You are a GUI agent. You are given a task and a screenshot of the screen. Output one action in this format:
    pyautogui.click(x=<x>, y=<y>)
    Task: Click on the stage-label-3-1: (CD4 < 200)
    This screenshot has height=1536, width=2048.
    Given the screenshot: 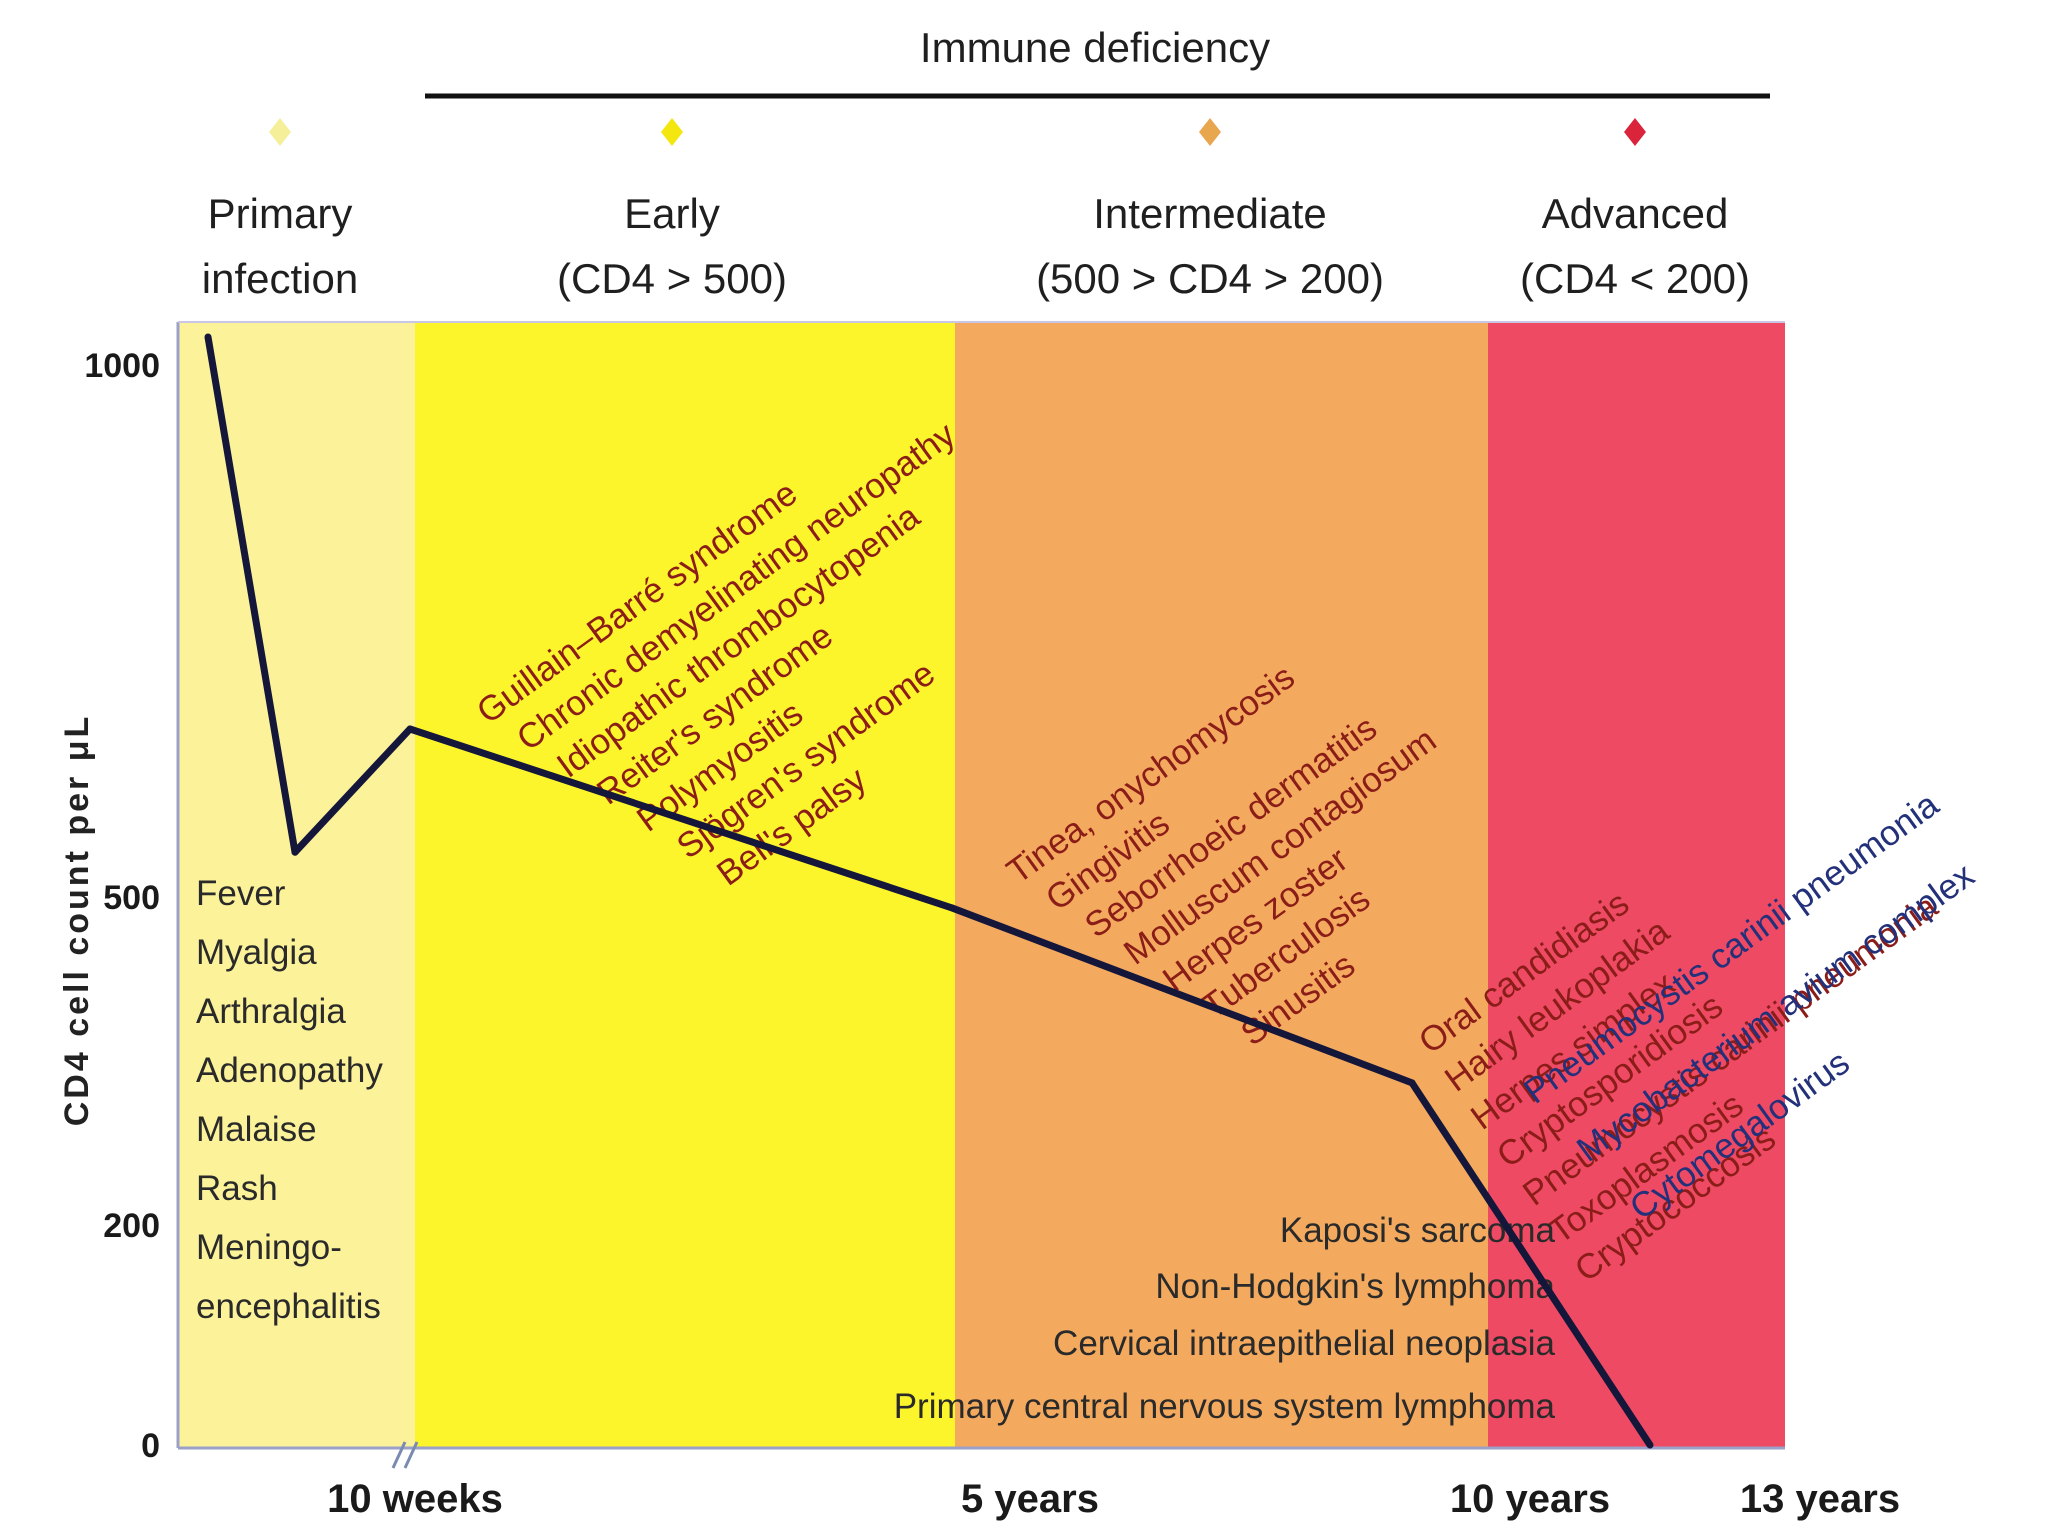 What is the action you would take?
    pyautogui.click(x=1635, y=278)
    